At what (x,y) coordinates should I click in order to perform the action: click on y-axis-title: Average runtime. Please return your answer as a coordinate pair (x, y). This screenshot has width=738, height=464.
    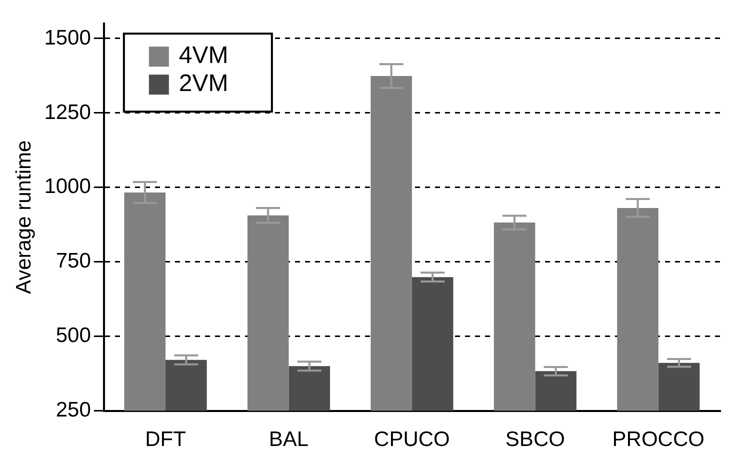
    Looking at the image, I should click on (24, 217).